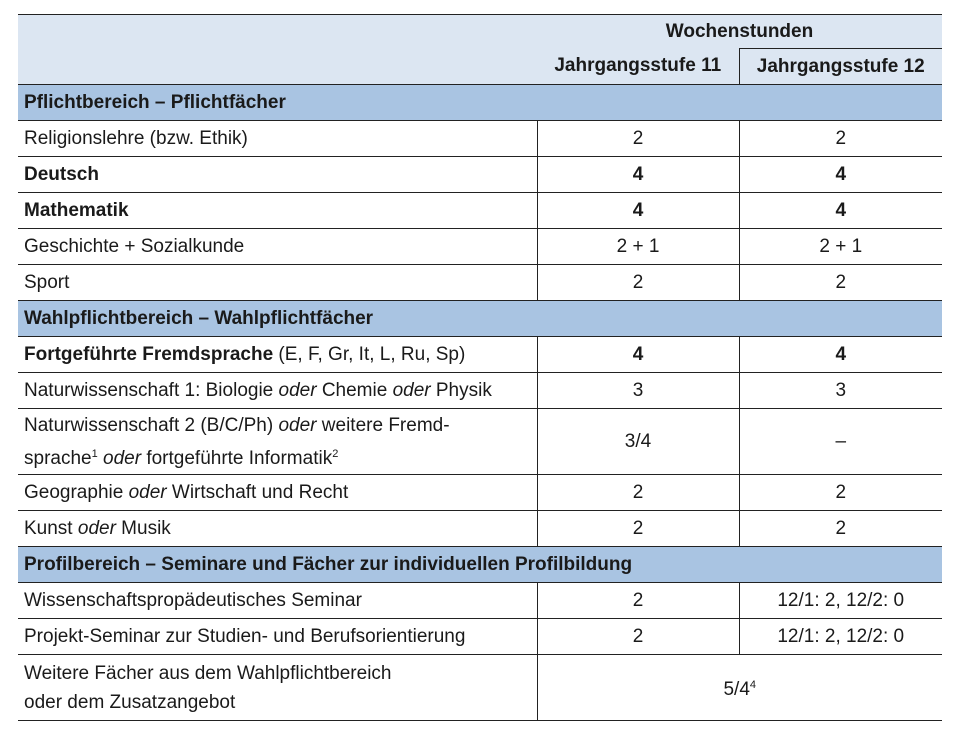 The width and height of the screenshot is (960, 733). I want to click on subject-label: Sport, so click(277, 282).